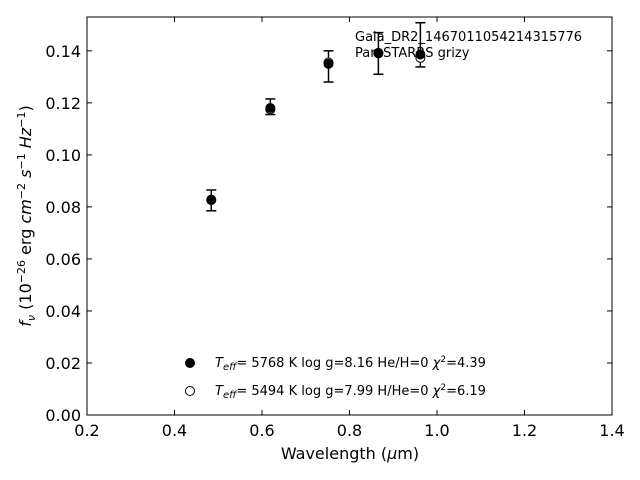 This screenshot has width=640, height=480. I want to click on y-tick-label: 0.04, so click(63, 311).